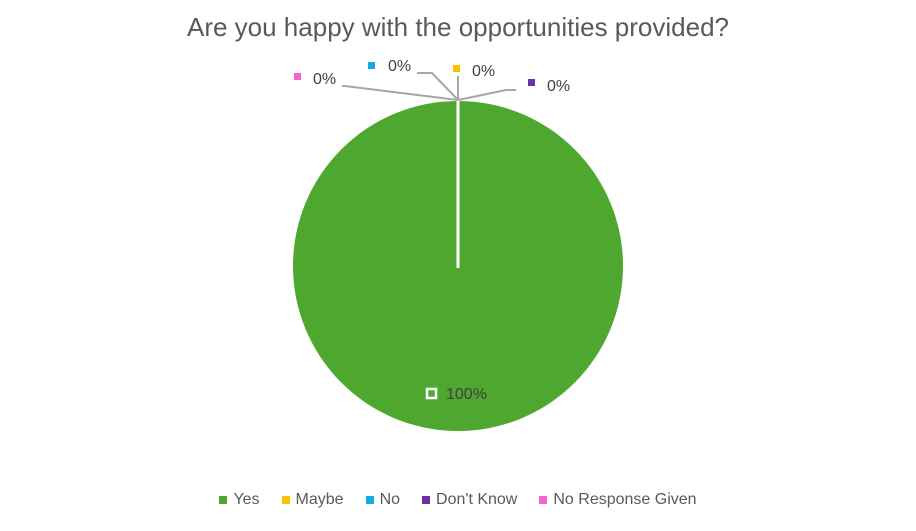 The height and width of the screenshot is (531, 916). What do you see at coordinates (246, 499) in the screenshot?
I see `legend-label: Yes` at bounding box center [246, 499].